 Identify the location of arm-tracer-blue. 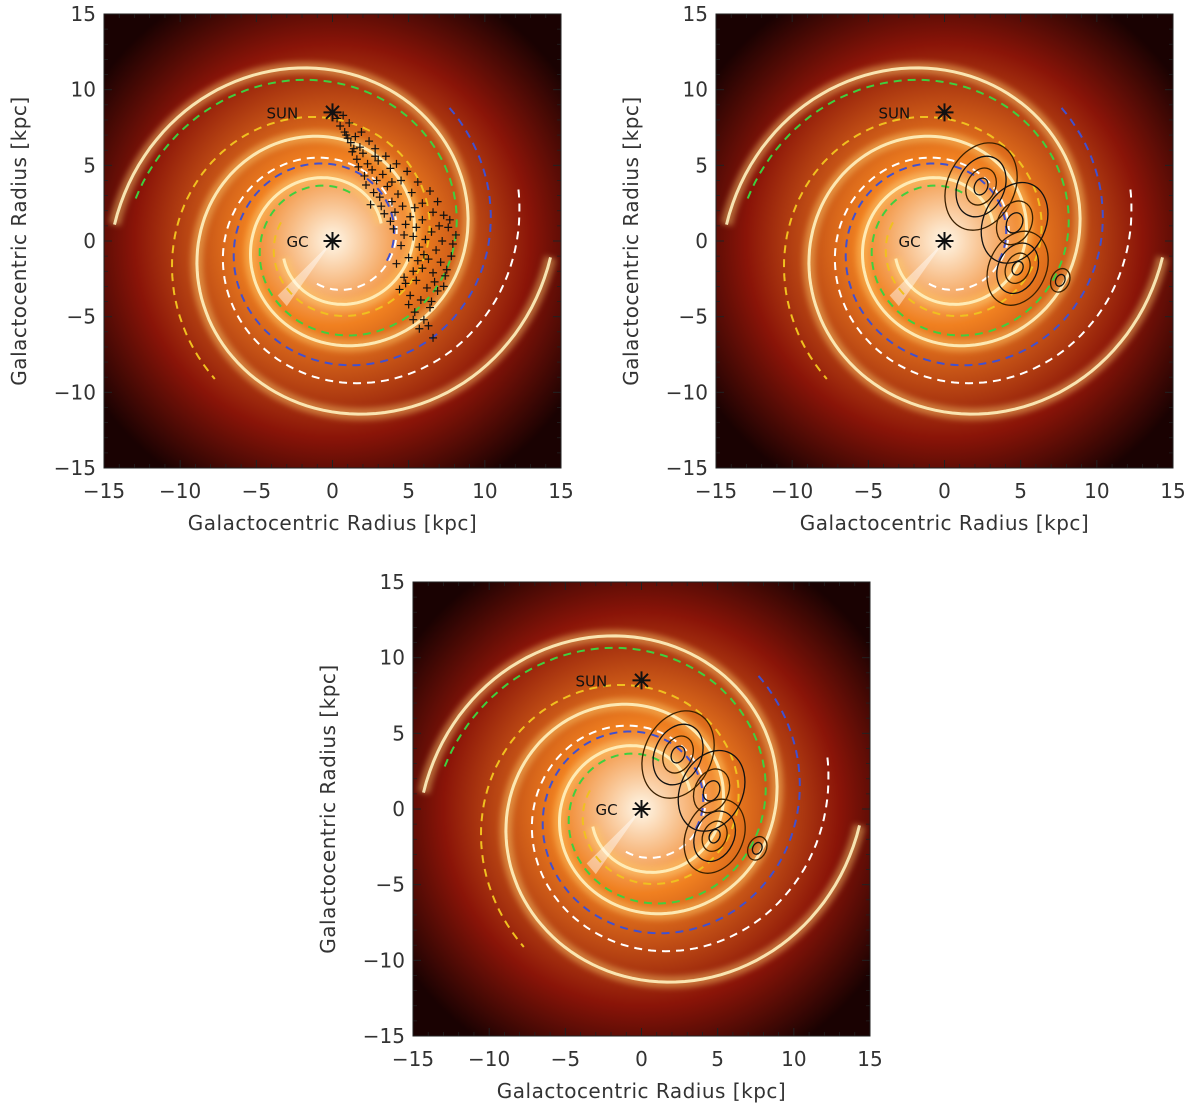
(671, 804).